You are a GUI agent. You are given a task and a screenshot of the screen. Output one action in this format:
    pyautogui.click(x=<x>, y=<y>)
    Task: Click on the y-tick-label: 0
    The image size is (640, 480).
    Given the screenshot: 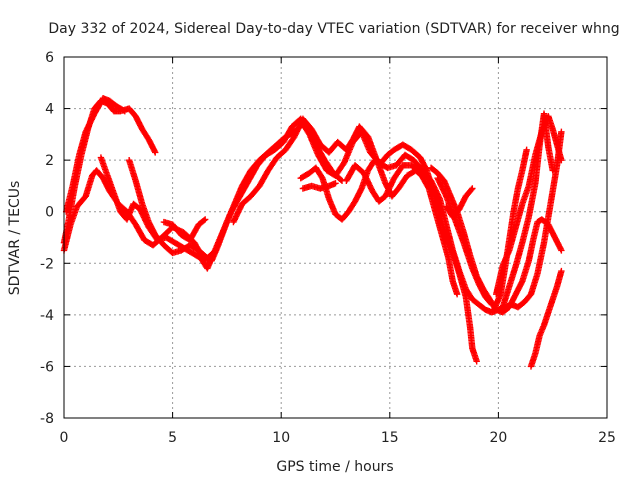 What is the action you would take?
    pyautogui.click(x=49, y=213)
    